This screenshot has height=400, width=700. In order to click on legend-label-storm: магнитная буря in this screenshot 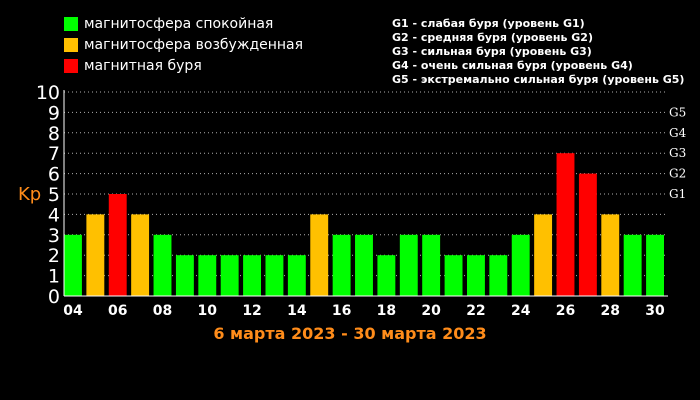, I will do `click(143, 66)`.